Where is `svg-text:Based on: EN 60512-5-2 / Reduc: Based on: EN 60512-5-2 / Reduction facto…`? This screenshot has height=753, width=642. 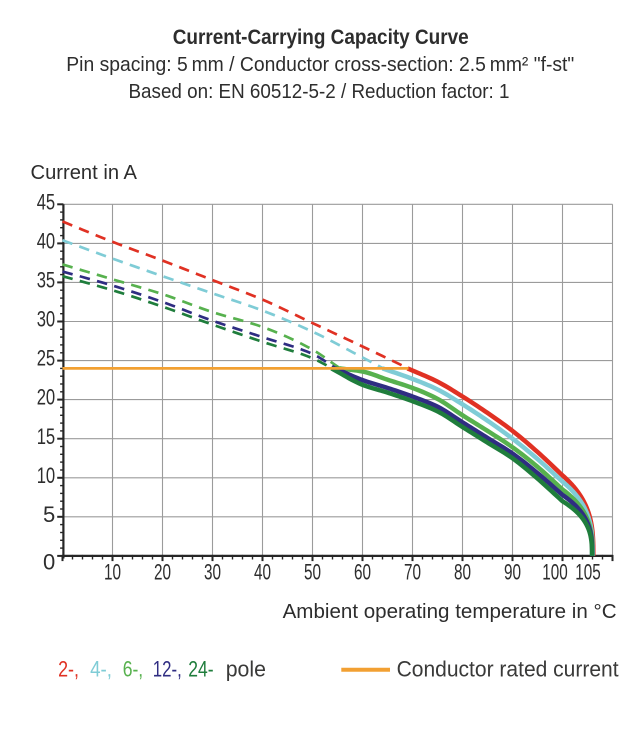 svg-text:Based on: EN 60512-5-2 / Reduc: Based on: EN 60512-5-2 / Reduction facto… is located at coordinates (319, 91).